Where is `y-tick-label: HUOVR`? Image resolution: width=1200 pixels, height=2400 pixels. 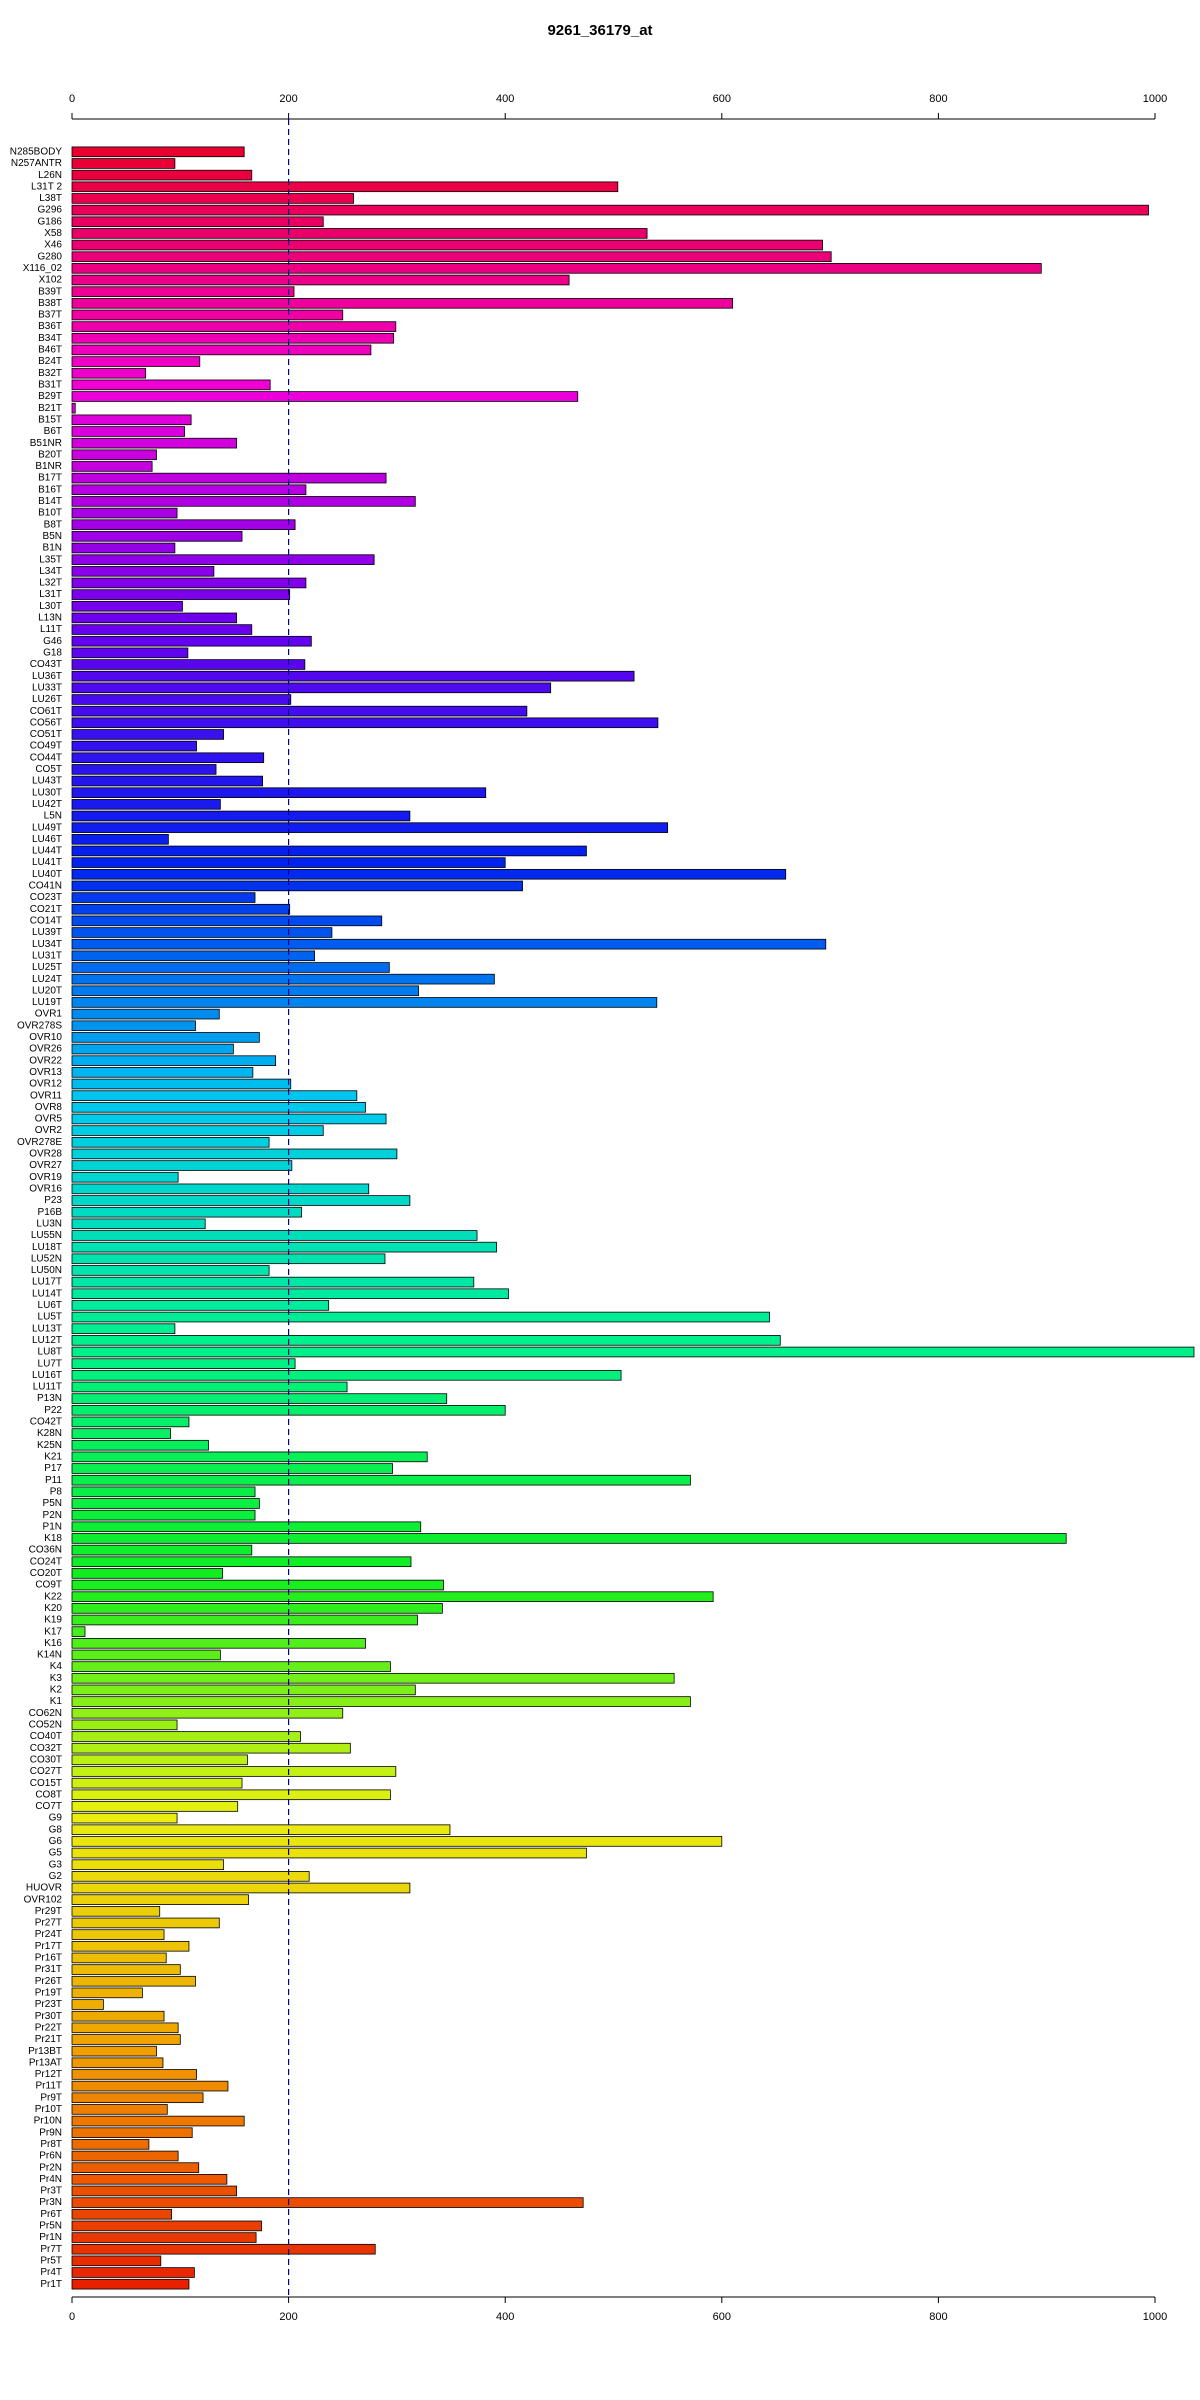
y-tick-label: HUOVR is located at coordinates (44, 1888).